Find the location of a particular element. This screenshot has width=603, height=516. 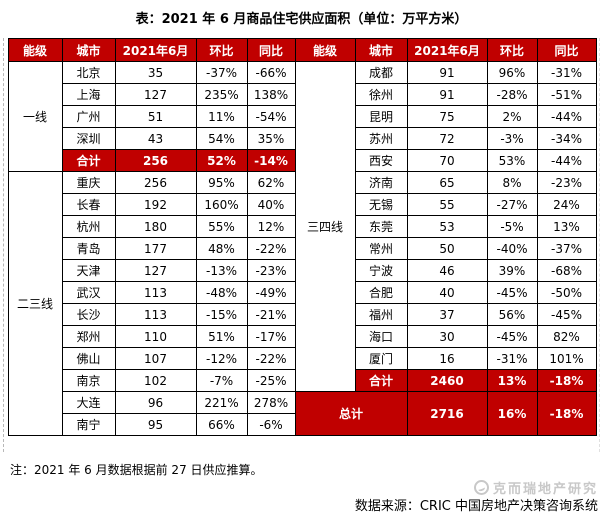

yoy-cell: 138% is located at coordinates (271, 94).